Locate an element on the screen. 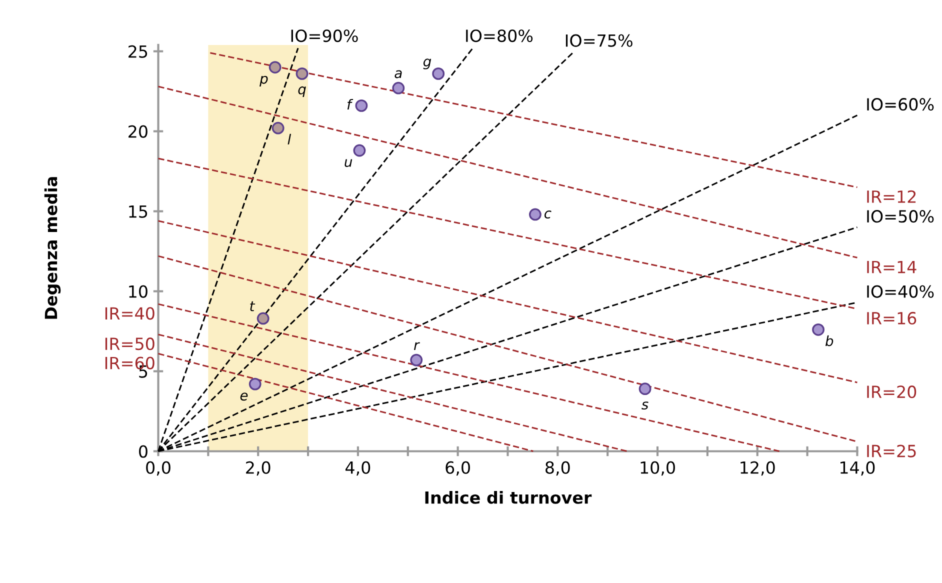  annotation: e is located at coordinates (244, 396).